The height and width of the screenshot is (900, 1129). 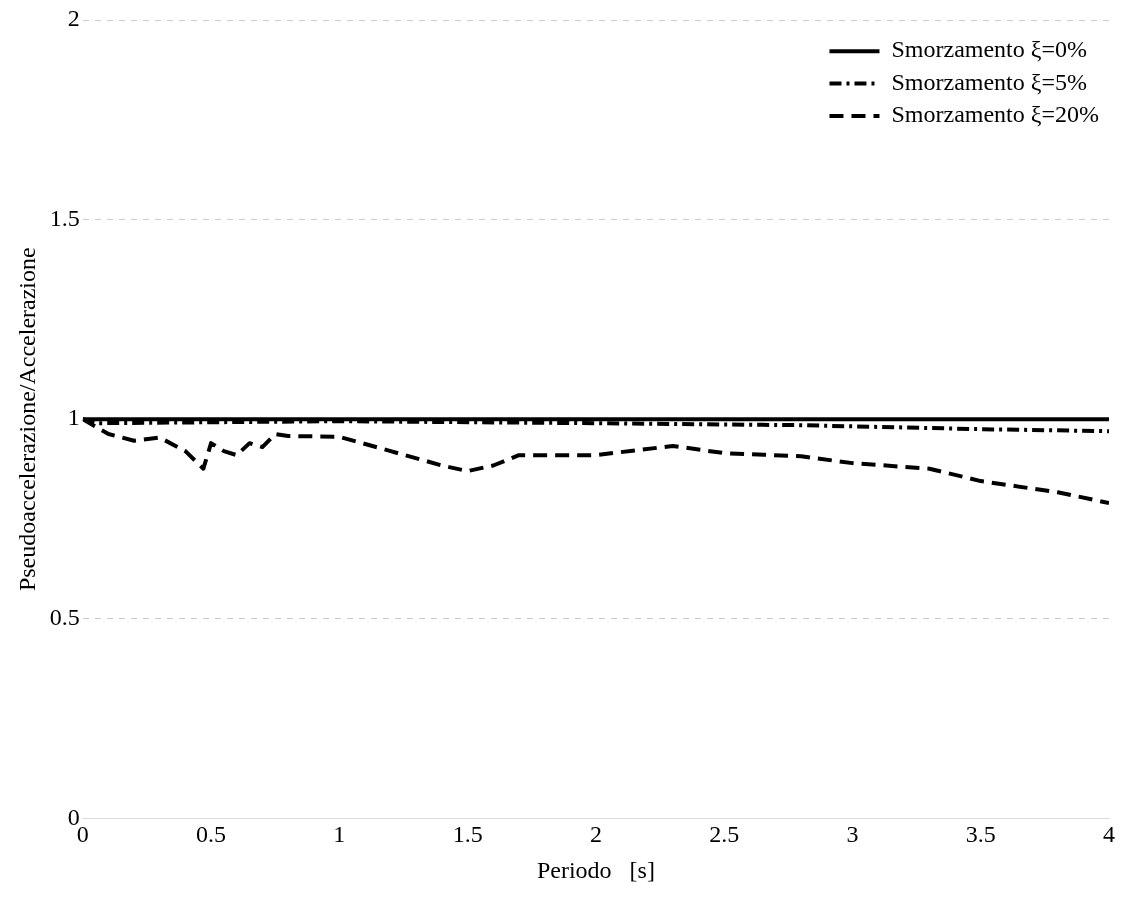 What do you see at coordinates (852, 834) in the screenshot?
I see `x-tick-label: 3` at bounding box center [852, 834].